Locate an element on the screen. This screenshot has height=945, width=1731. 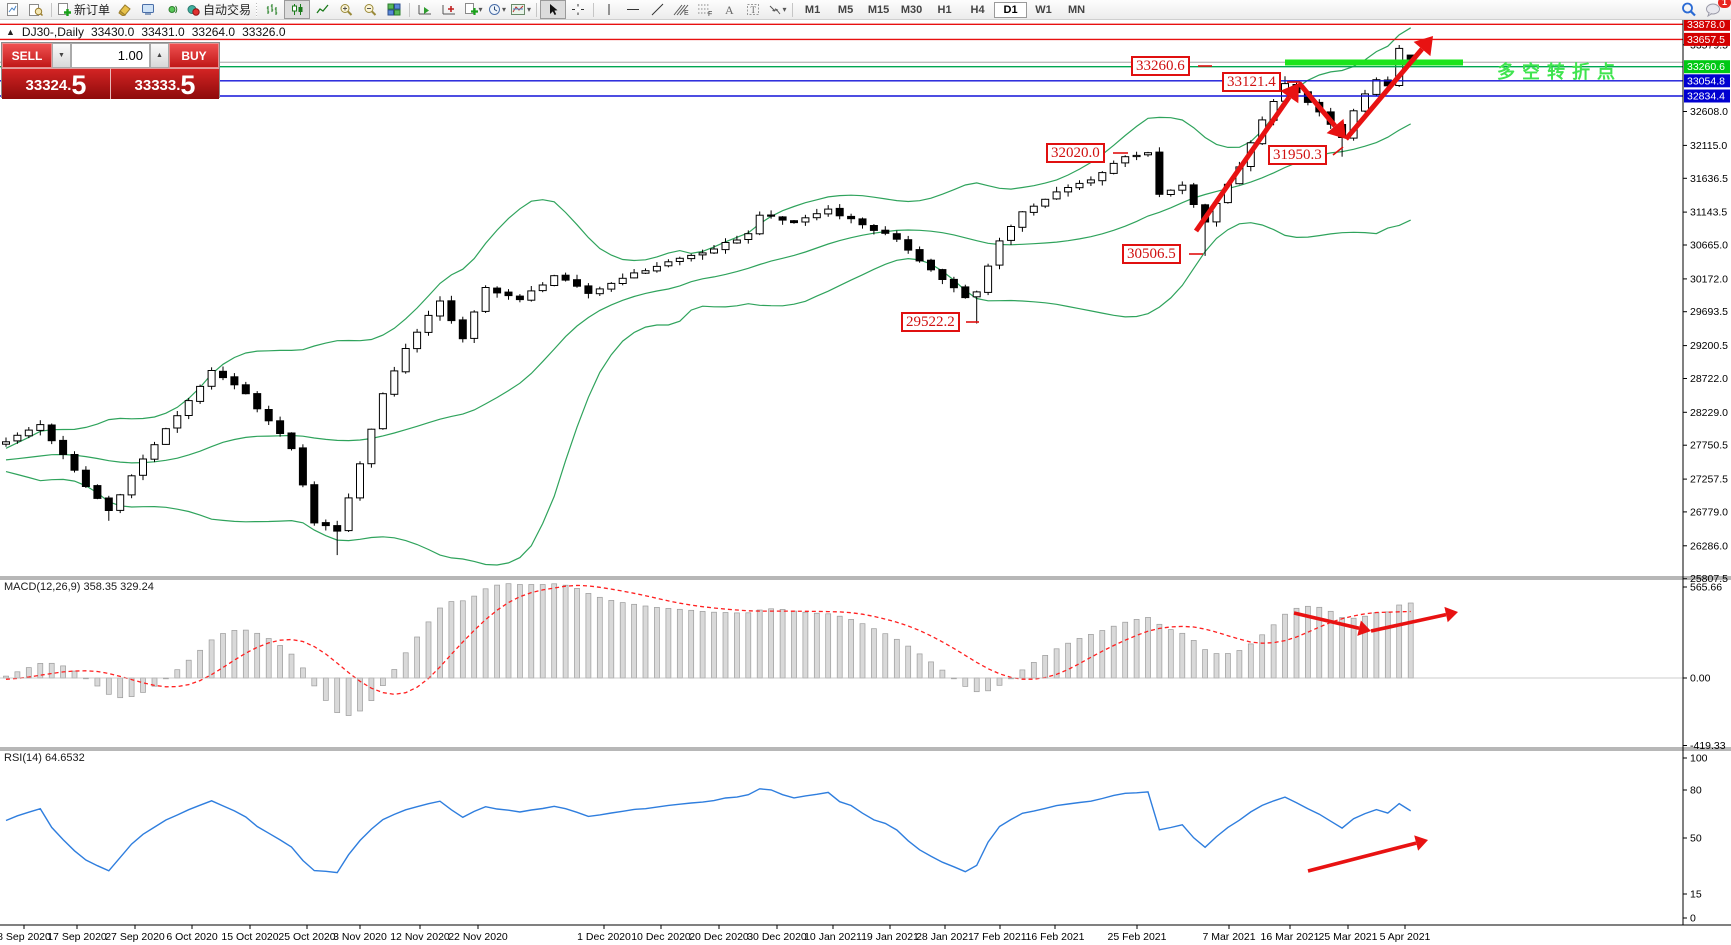
sell-price: 33324. 5 is located at coordinates (56, 83).